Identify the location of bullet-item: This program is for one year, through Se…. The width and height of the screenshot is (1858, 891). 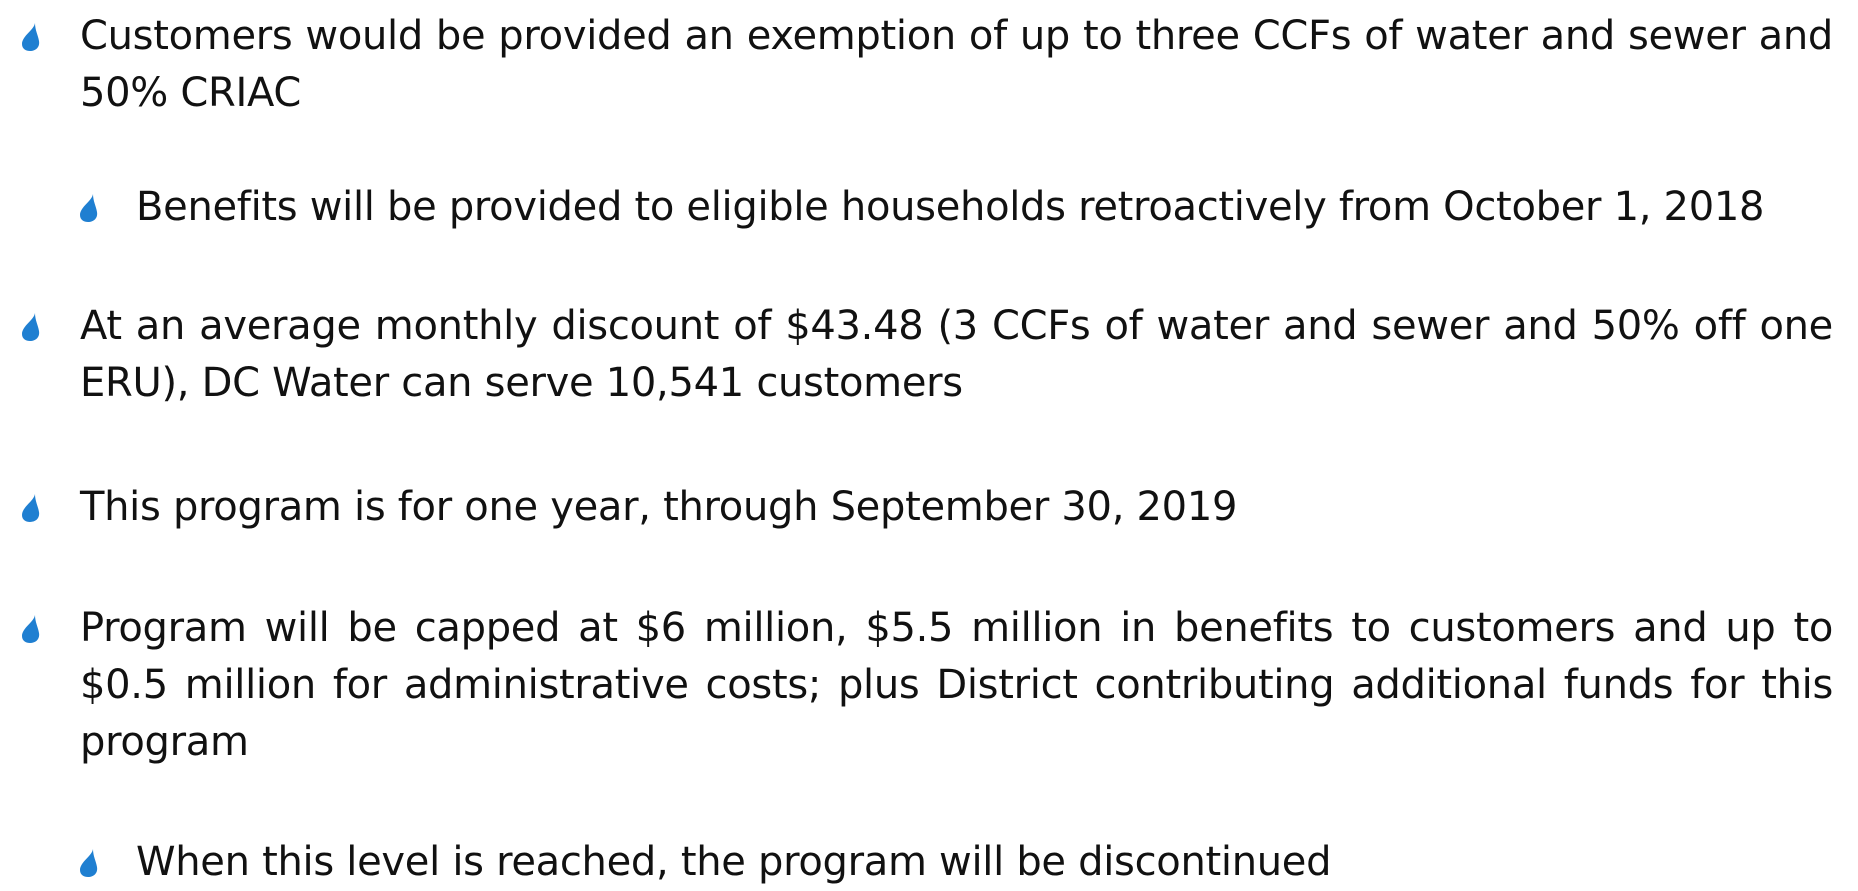
(927, 507).